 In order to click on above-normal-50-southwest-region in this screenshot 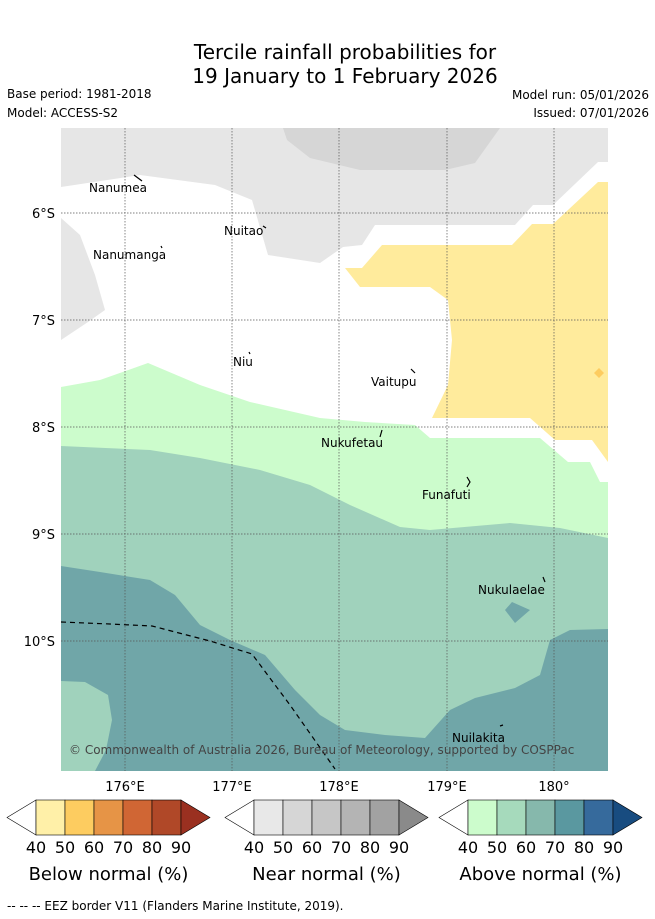, I will do `click(86, 726)`.